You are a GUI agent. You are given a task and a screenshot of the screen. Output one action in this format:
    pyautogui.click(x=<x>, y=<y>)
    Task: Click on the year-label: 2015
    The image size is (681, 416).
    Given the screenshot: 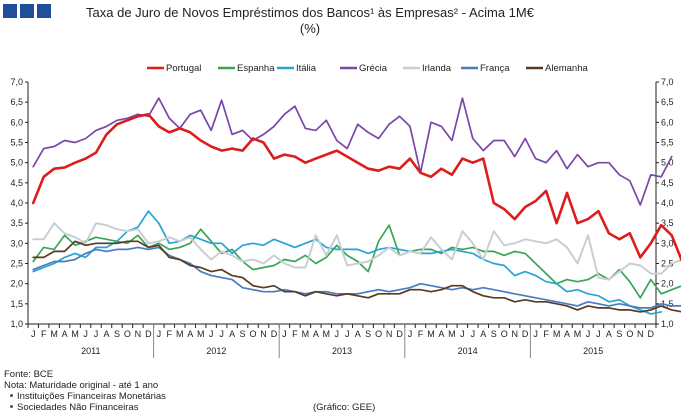 What is the action you would take?
    pyautogui.click(x=593, y=351)
    